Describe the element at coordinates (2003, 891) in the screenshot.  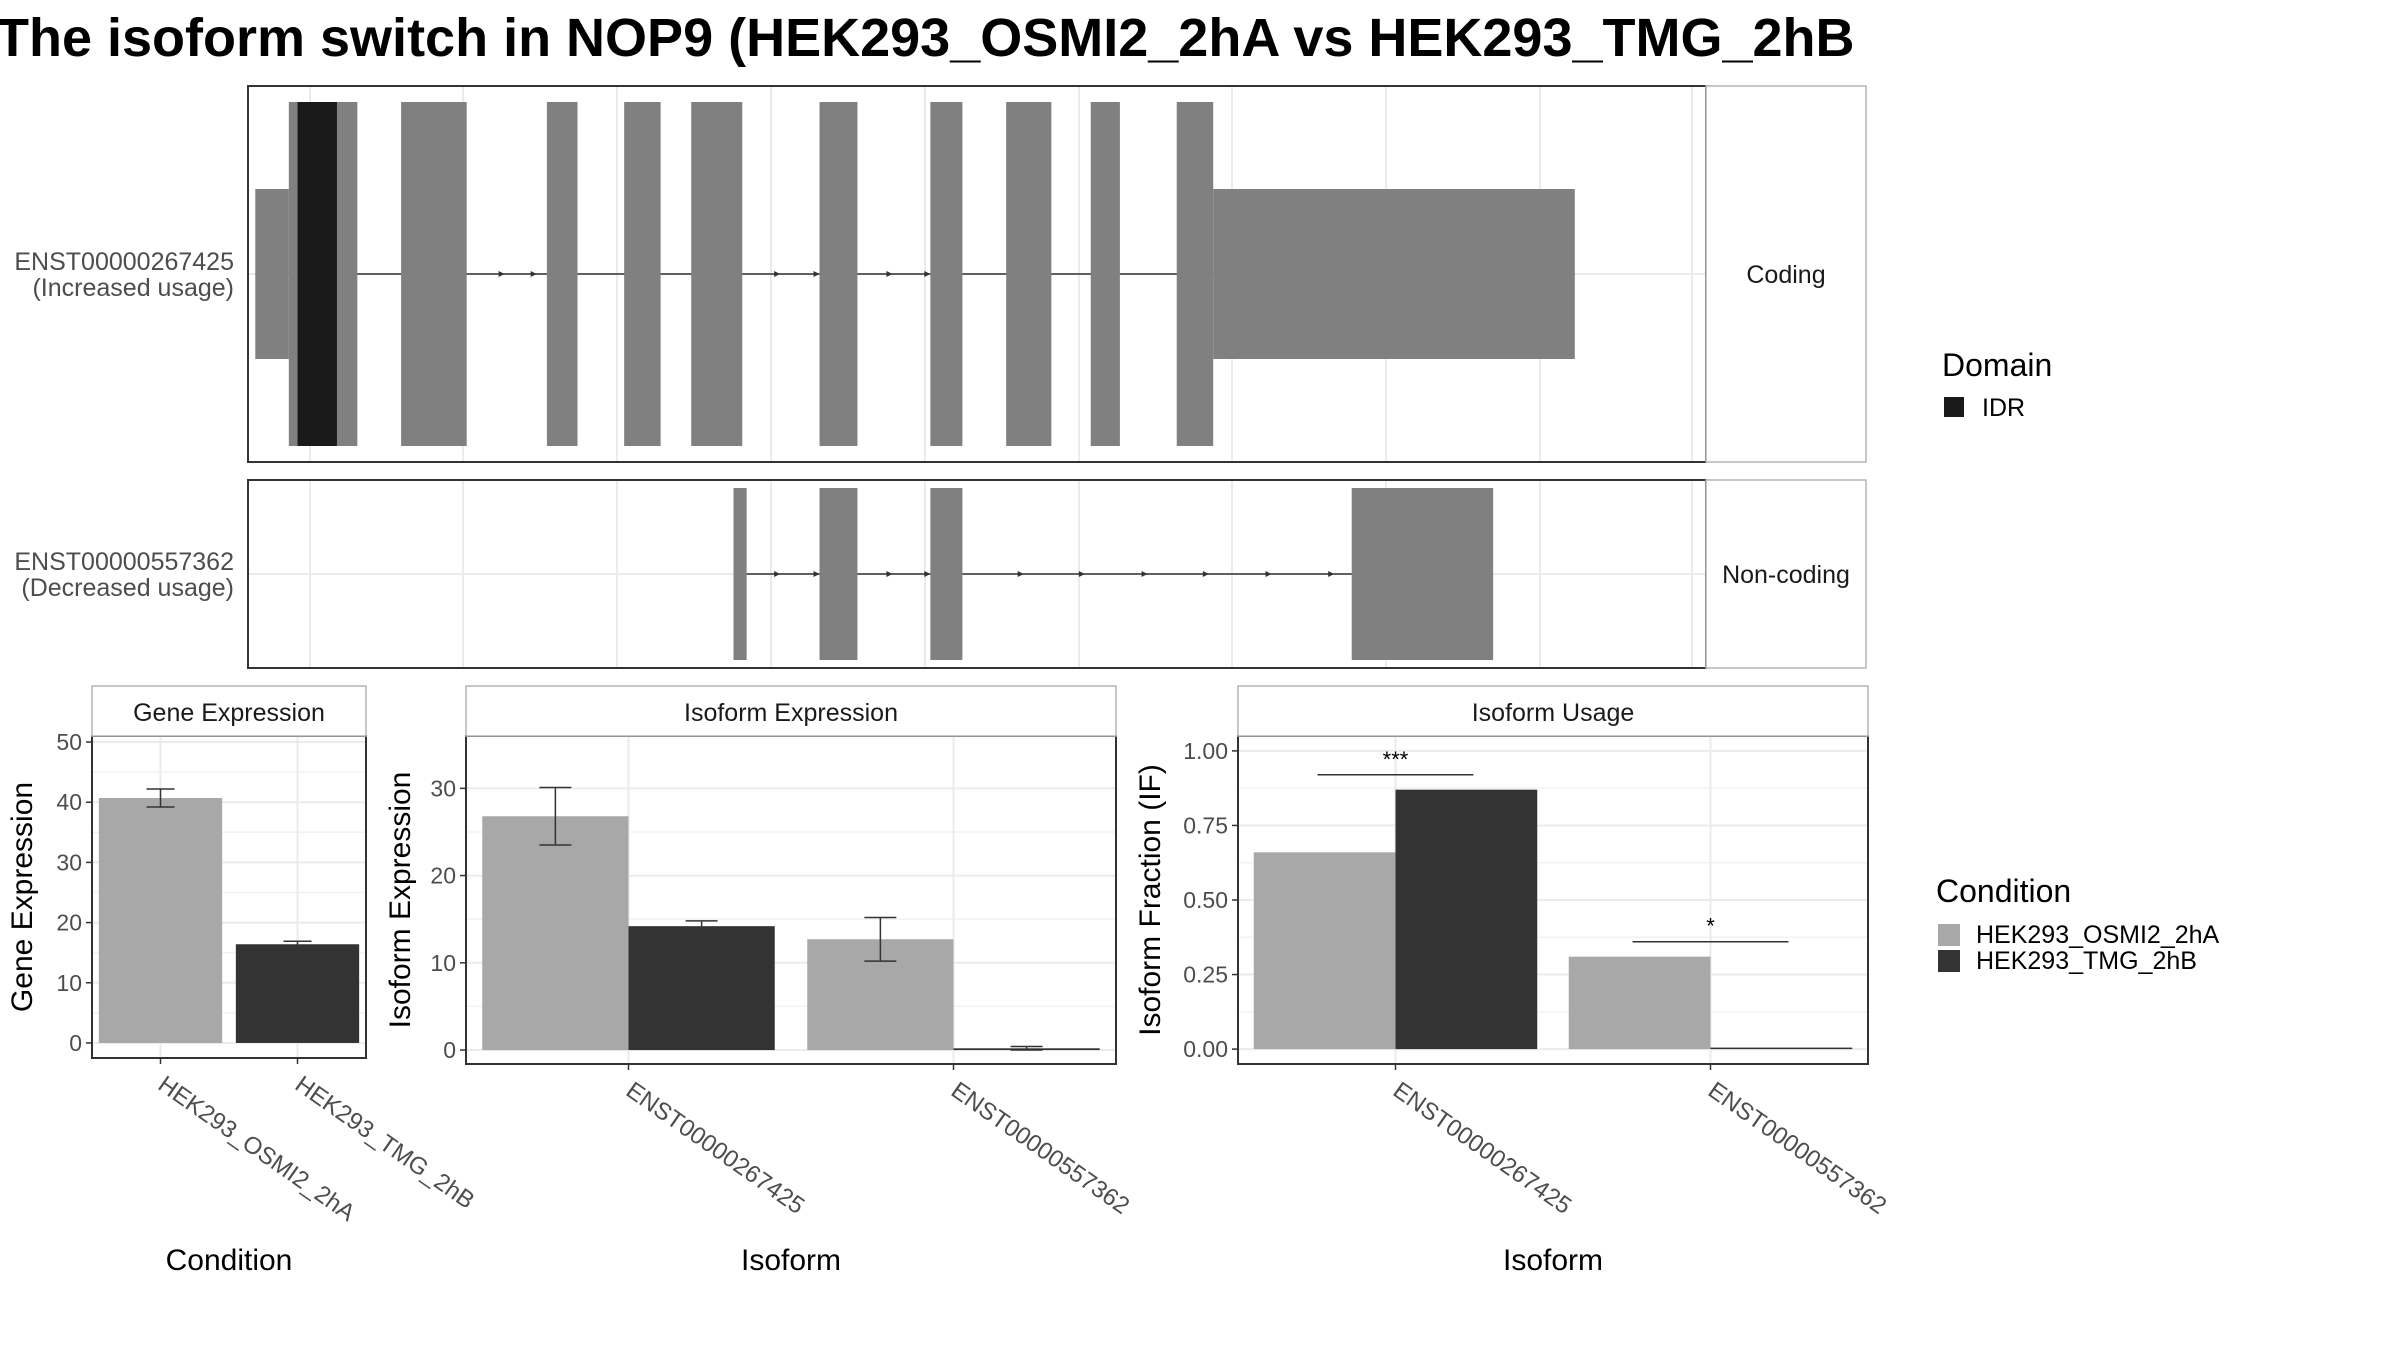
I see `condition-legend-title: Condition` at that location.